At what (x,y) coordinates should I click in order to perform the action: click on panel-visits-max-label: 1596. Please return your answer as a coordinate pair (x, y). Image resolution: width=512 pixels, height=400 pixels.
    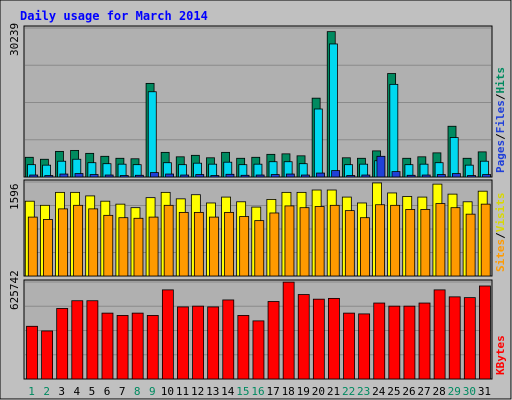
    Looking at the image, I should click on (14, 197).